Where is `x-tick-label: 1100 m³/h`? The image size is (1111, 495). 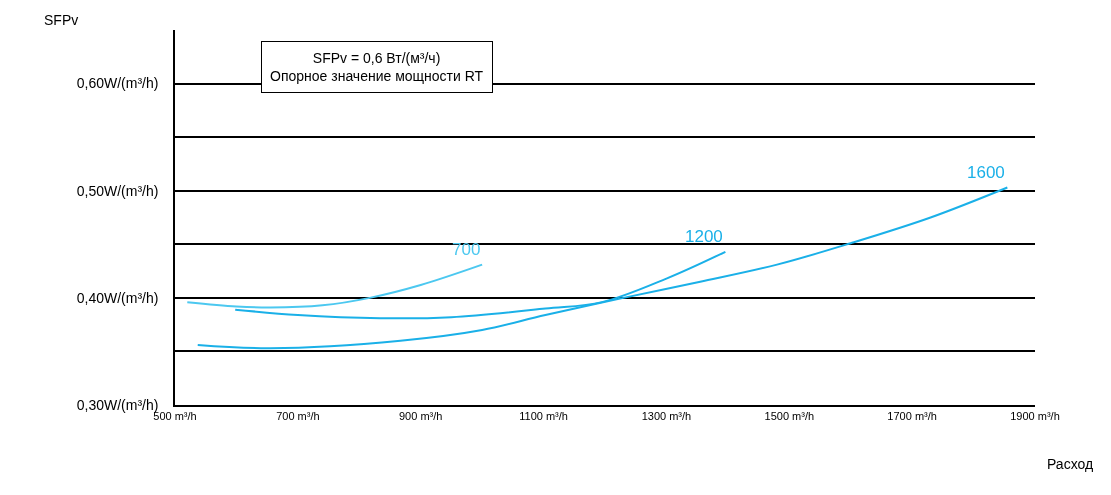
x-tick-label: 1100 m³/h is located at coordinates (543, 415).